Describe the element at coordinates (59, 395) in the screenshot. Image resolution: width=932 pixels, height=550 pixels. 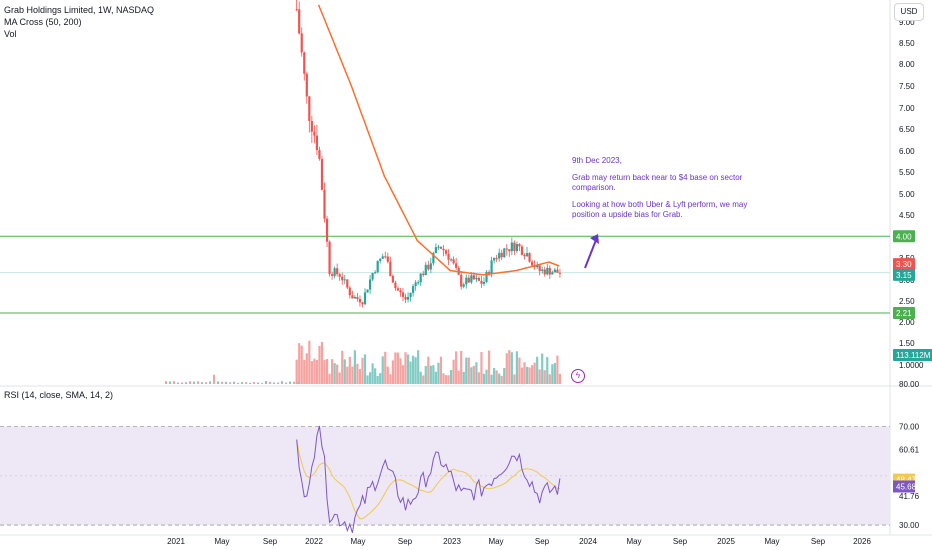
I see `rsi-indicator-label: RSI (14, close, SMA, 14, 2)` at that location.